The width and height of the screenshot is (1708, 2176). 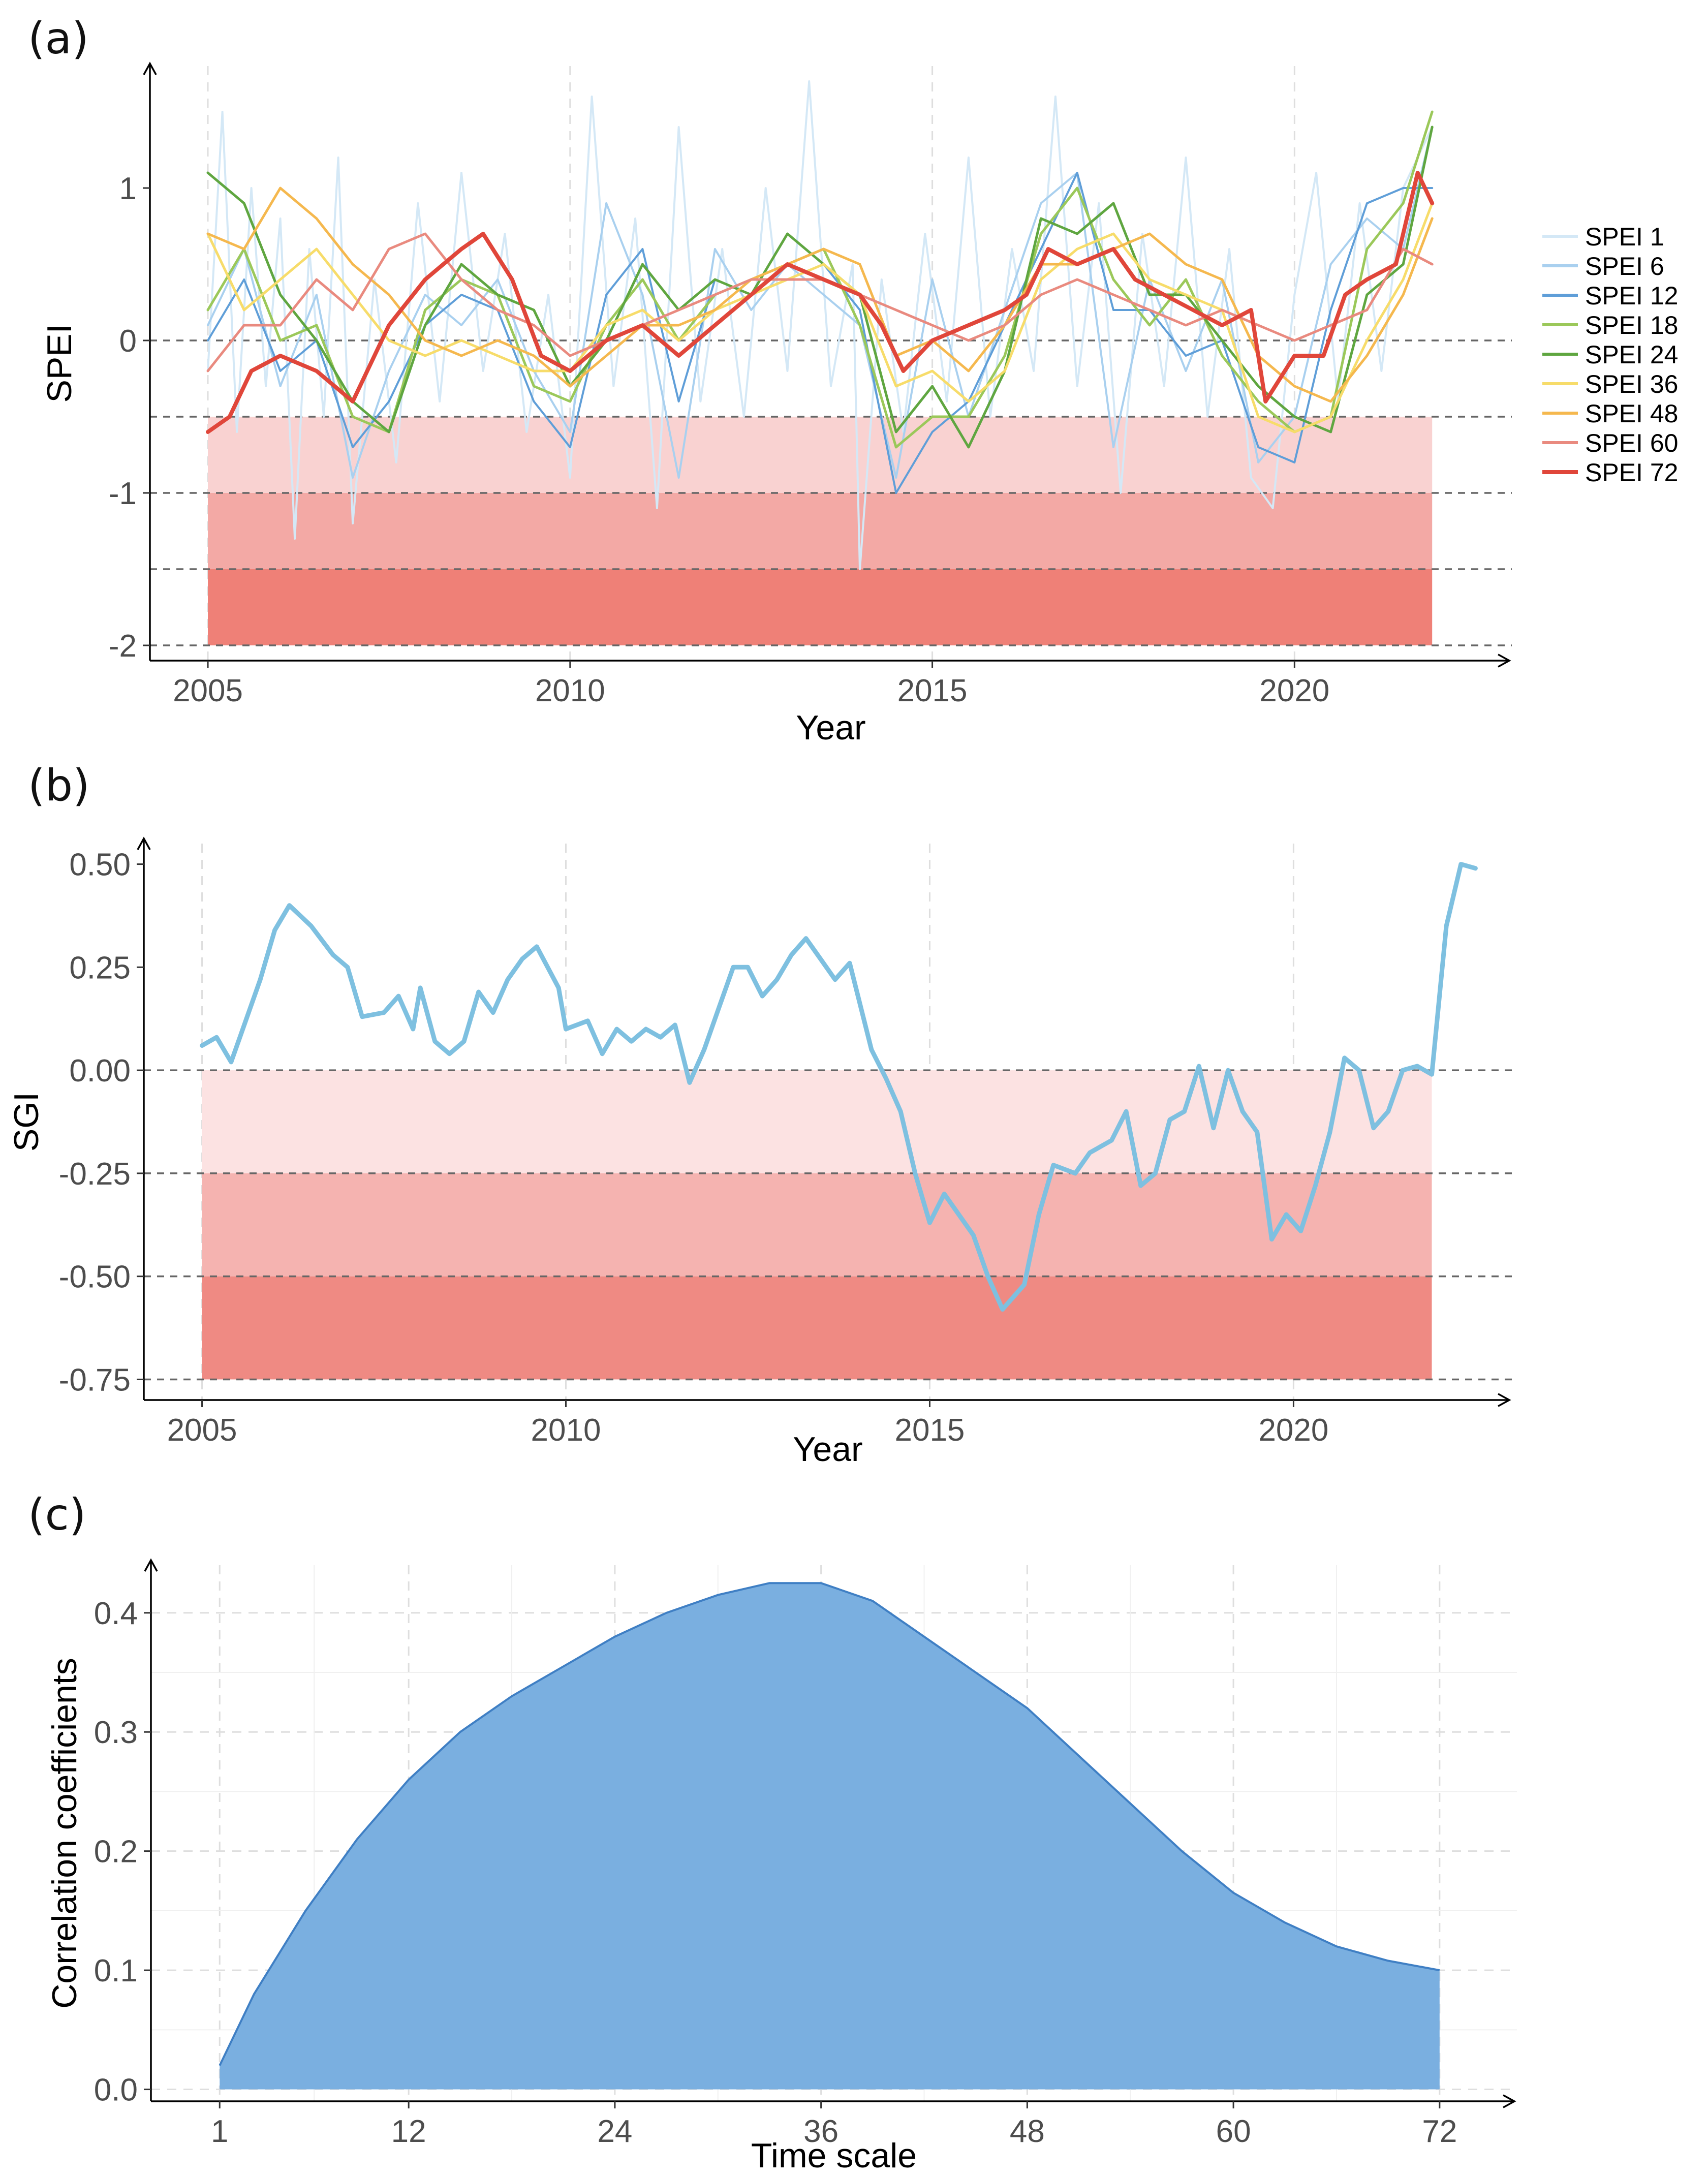 What do you see at coordinates (821, 2131) in the screenshot?
I see `x-tick-label: 36` at bounding box center [821, 2131].